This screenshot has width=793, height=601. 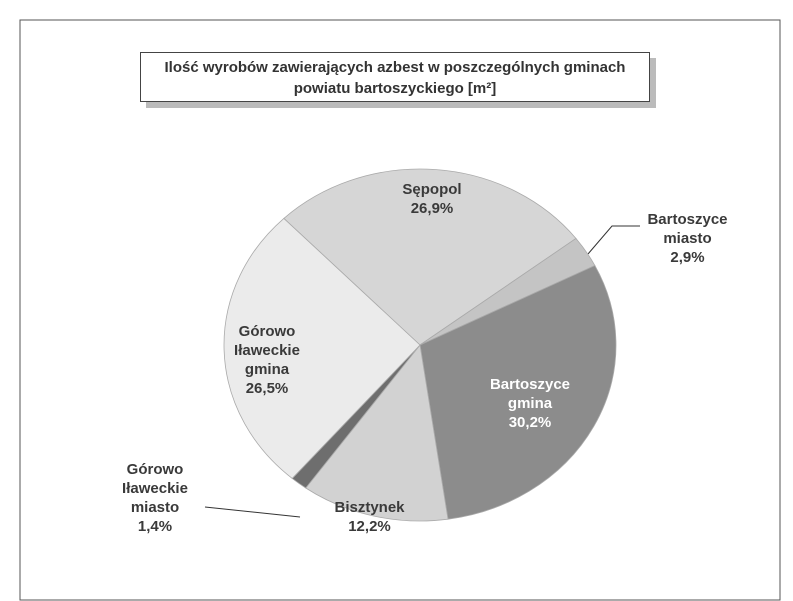 What do you see at coordinates (369, 517) in the screenshot?
I see `slice-label: Bisztynek 12,2%` at bounding box center [369, 517].